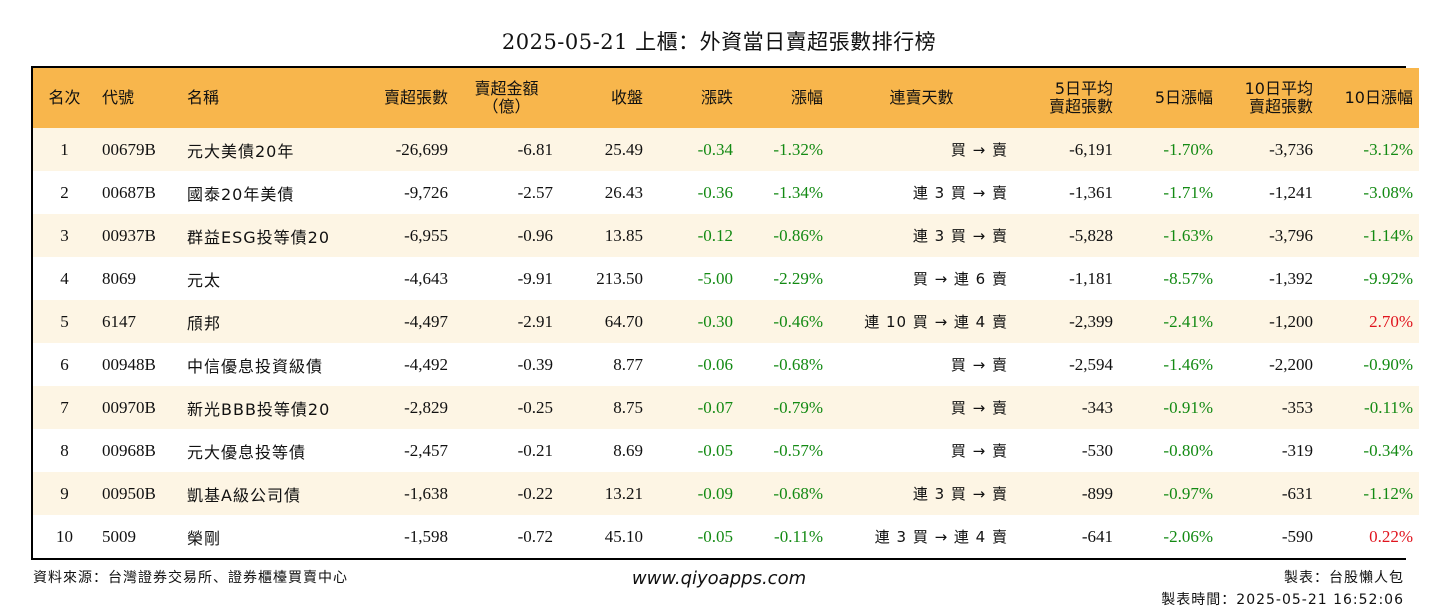  I want to click on cell-rank: 7, so click(64, 407).